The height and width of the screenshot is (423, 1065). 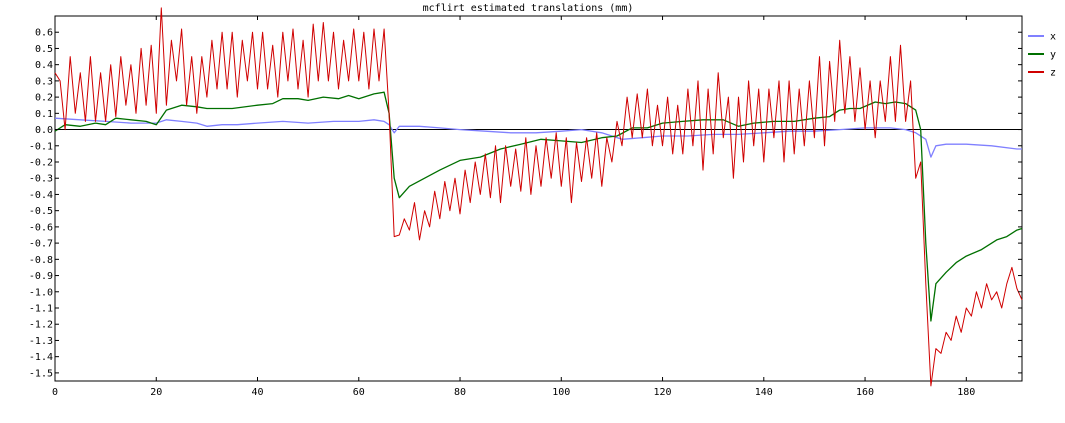 I want to click on x-tick-label: 160, so click(x=865, y=392).